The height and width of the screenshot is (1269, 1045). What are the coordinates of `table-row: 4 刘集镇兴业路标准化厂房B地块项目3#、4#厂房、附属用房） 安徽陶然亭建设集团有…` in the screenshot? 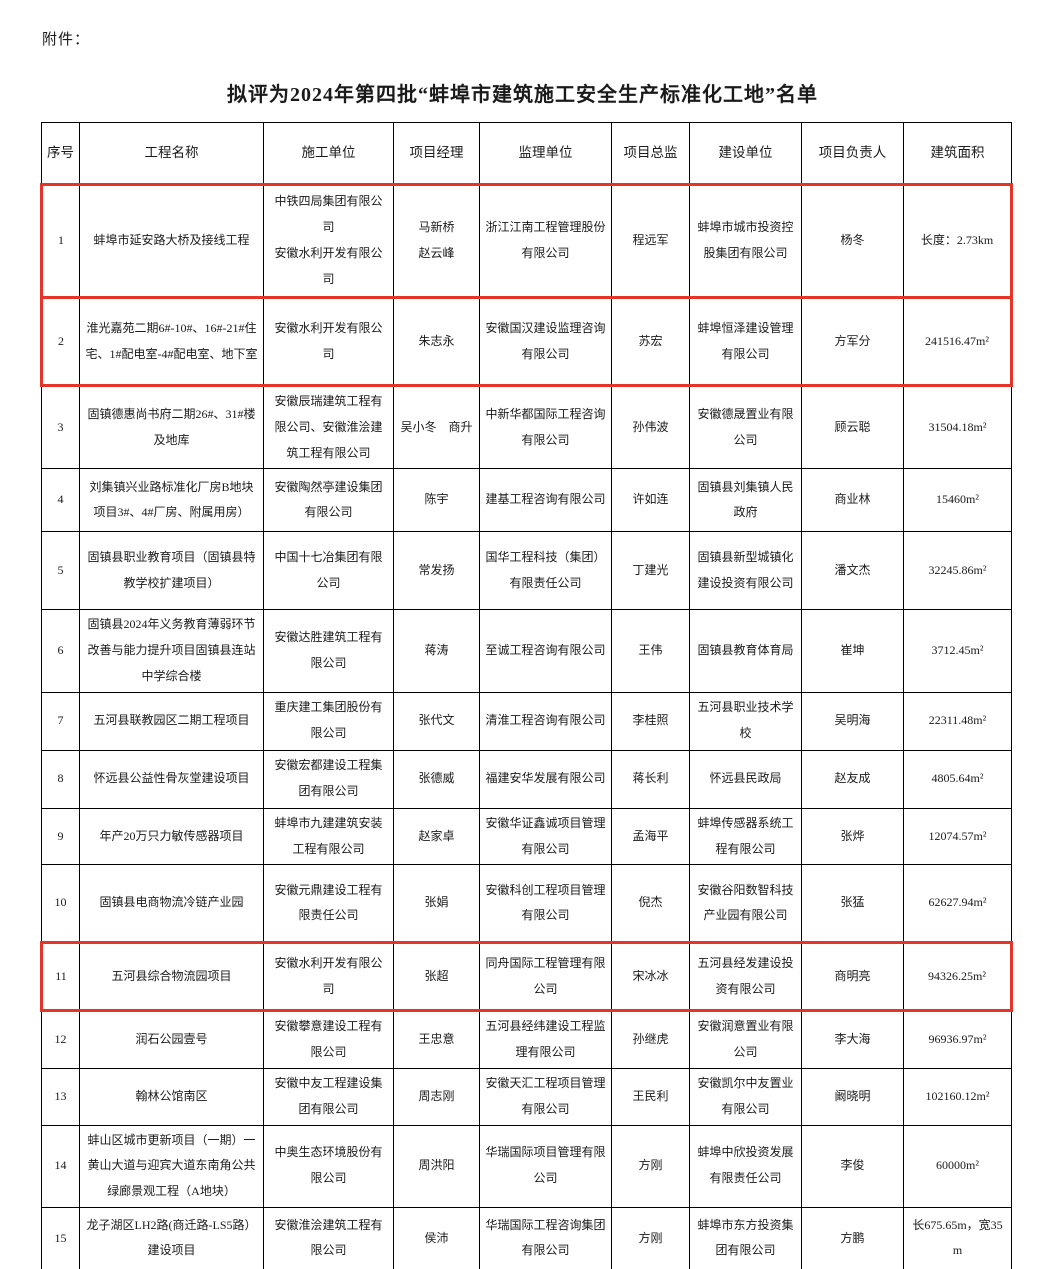 It's located at (526, 500).